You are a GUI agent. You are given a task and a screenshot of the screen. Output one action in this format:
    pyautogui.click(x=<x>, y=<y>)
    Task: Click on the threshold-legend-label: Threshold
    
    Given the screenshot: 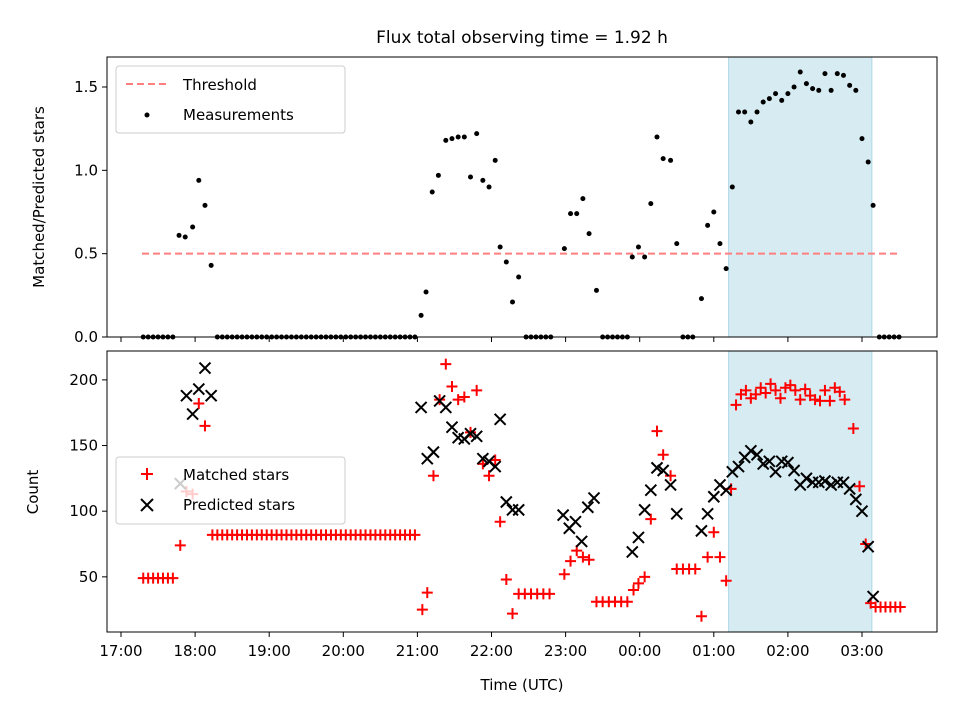 What is the action you would take?
    pyautogui.click(x=219, y=85)
    